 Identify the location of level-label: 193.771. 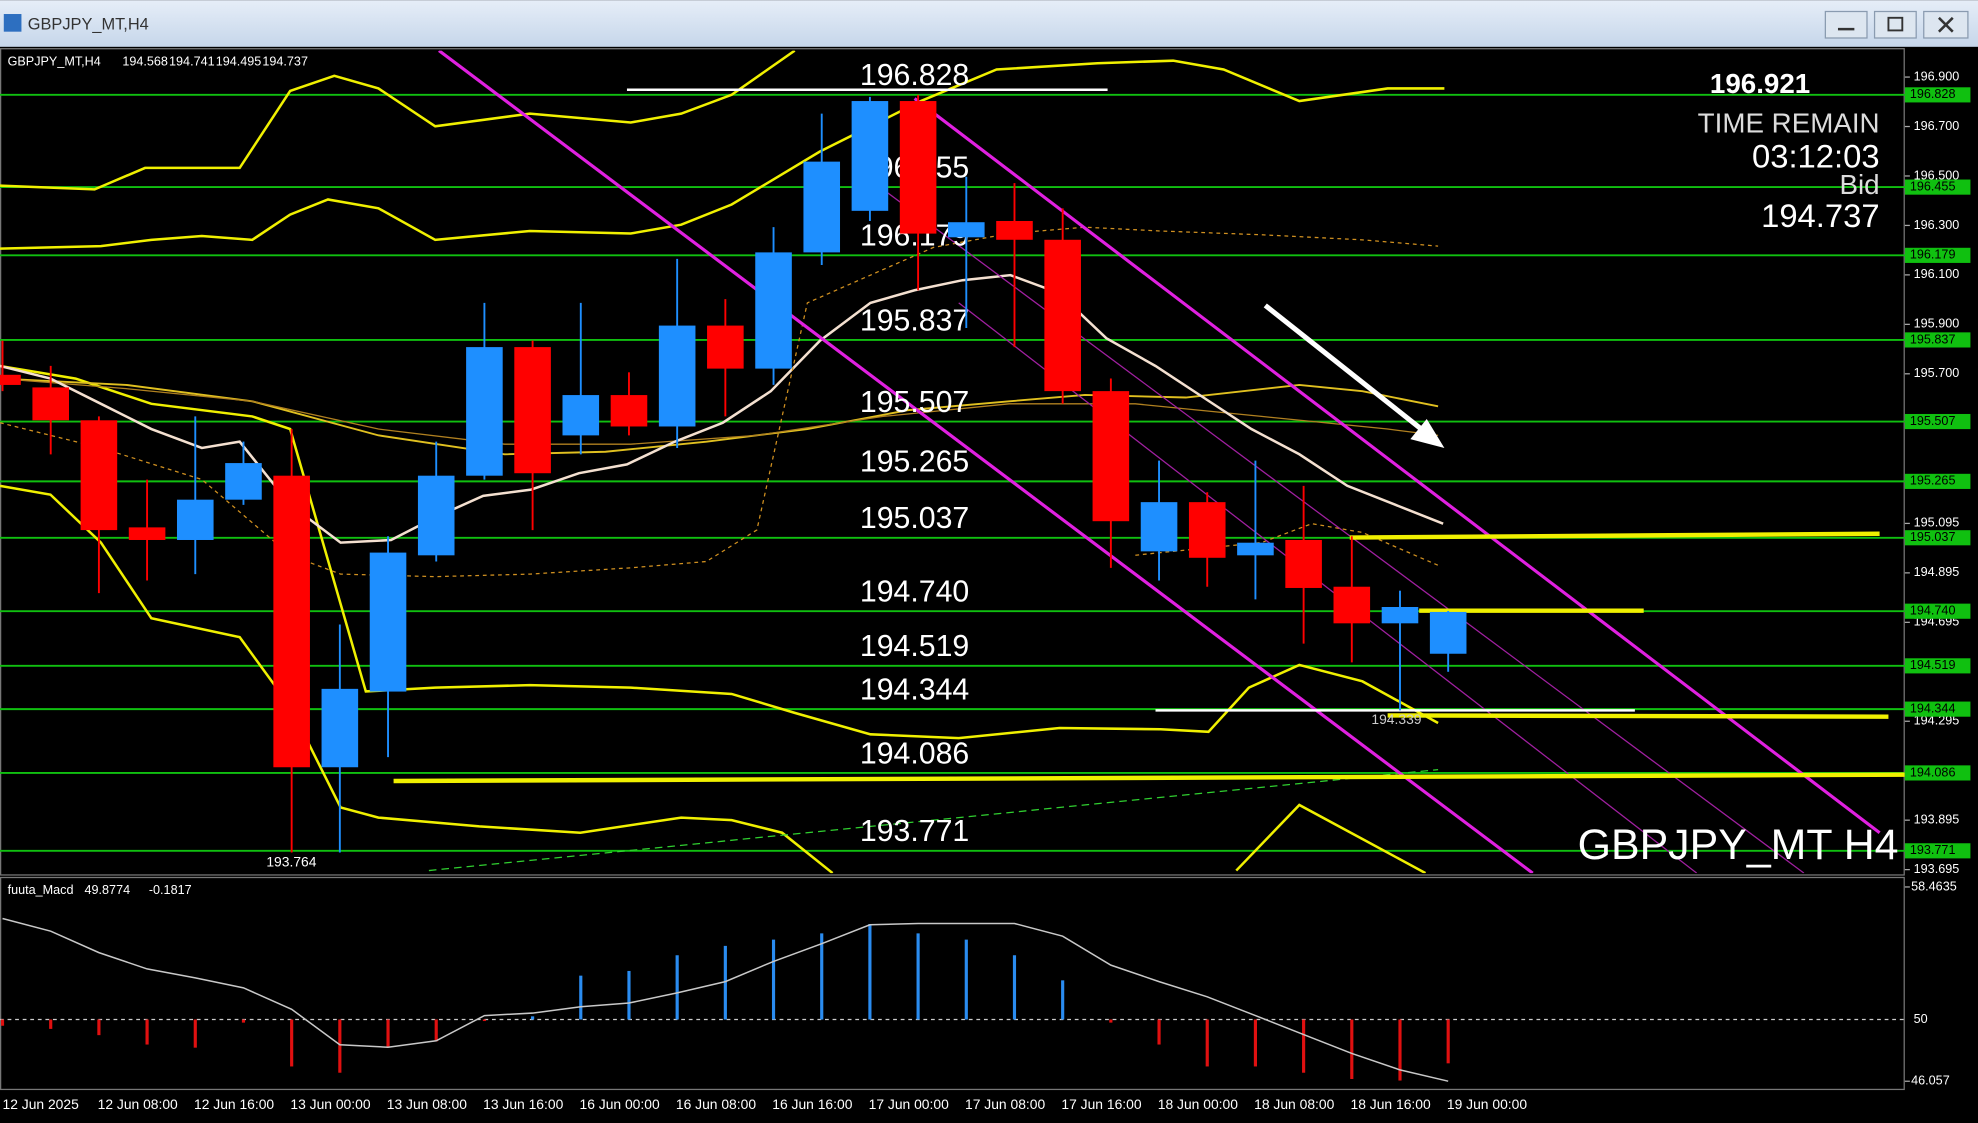
(914, 831).